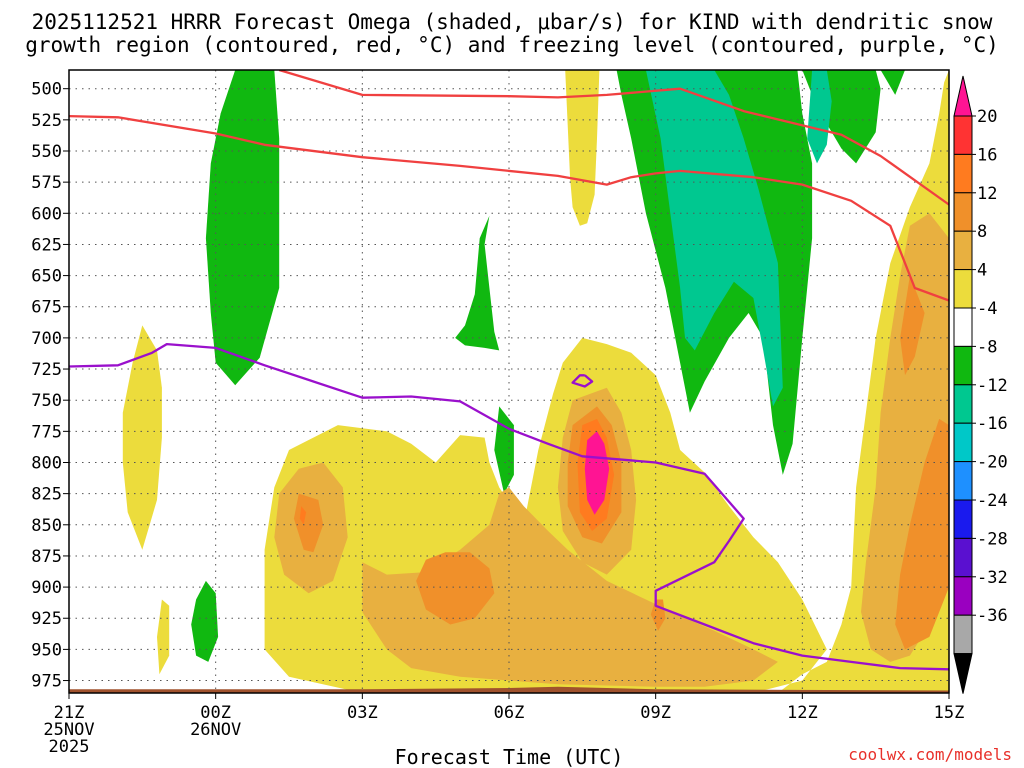 The image size is (1024, 768). What do you see at coordinates (963, 673) in the screenshot?
I see `colorbar-bottom-arrow` at bounding box center [963, 673].